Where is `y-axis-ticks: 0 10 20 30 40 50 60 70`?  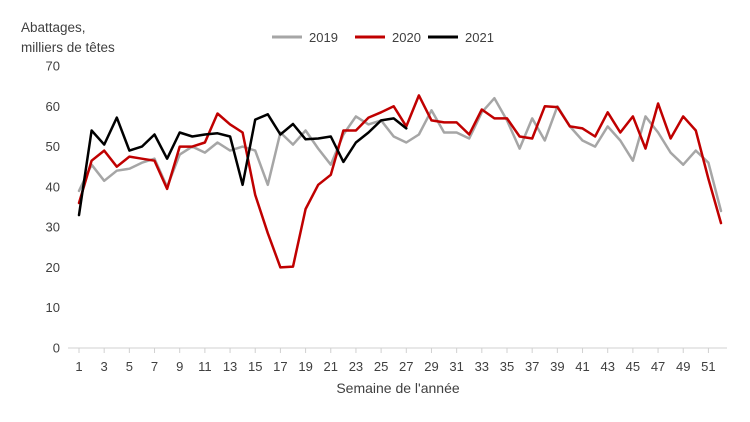 y-axis-ticks: 0 10 20 30 40 50 60 70 is located at coordinates (53, 207).